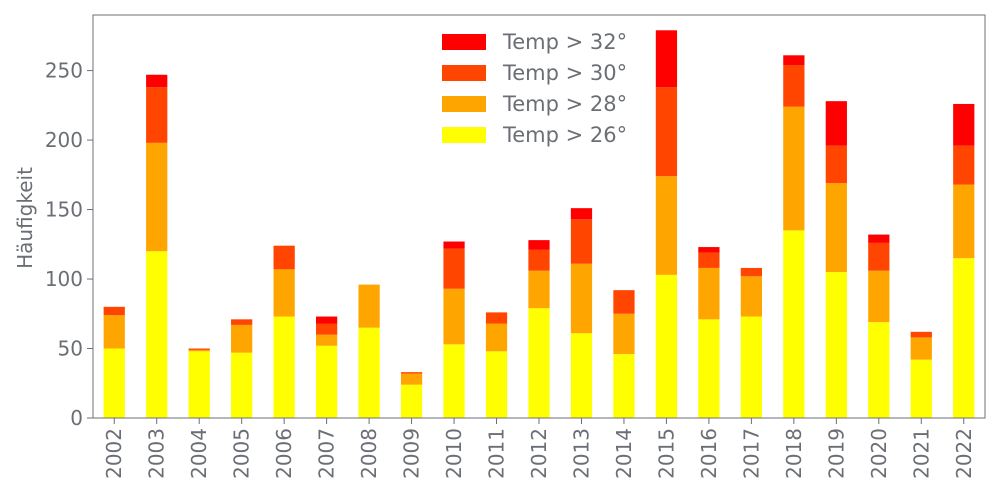 Image resolution: width=1000 pixels, height=500 pixels. Describe the element at coordinates (534, 88) in the screenshot. I see `legend: Temp > 32° Temp > 30° Temp > 28° Temp > 26°` at that location.